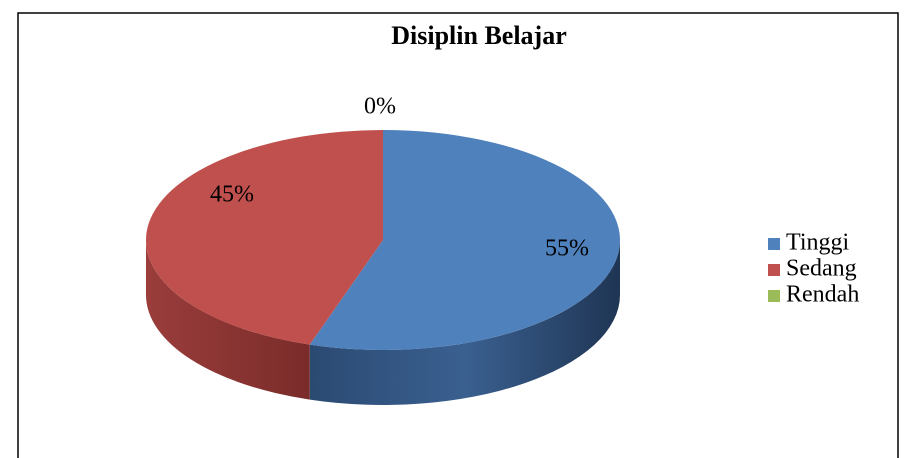 The width and height of the screenshot is (915, 458). I want to click on legend-label: Rendah, so click(822, 295).